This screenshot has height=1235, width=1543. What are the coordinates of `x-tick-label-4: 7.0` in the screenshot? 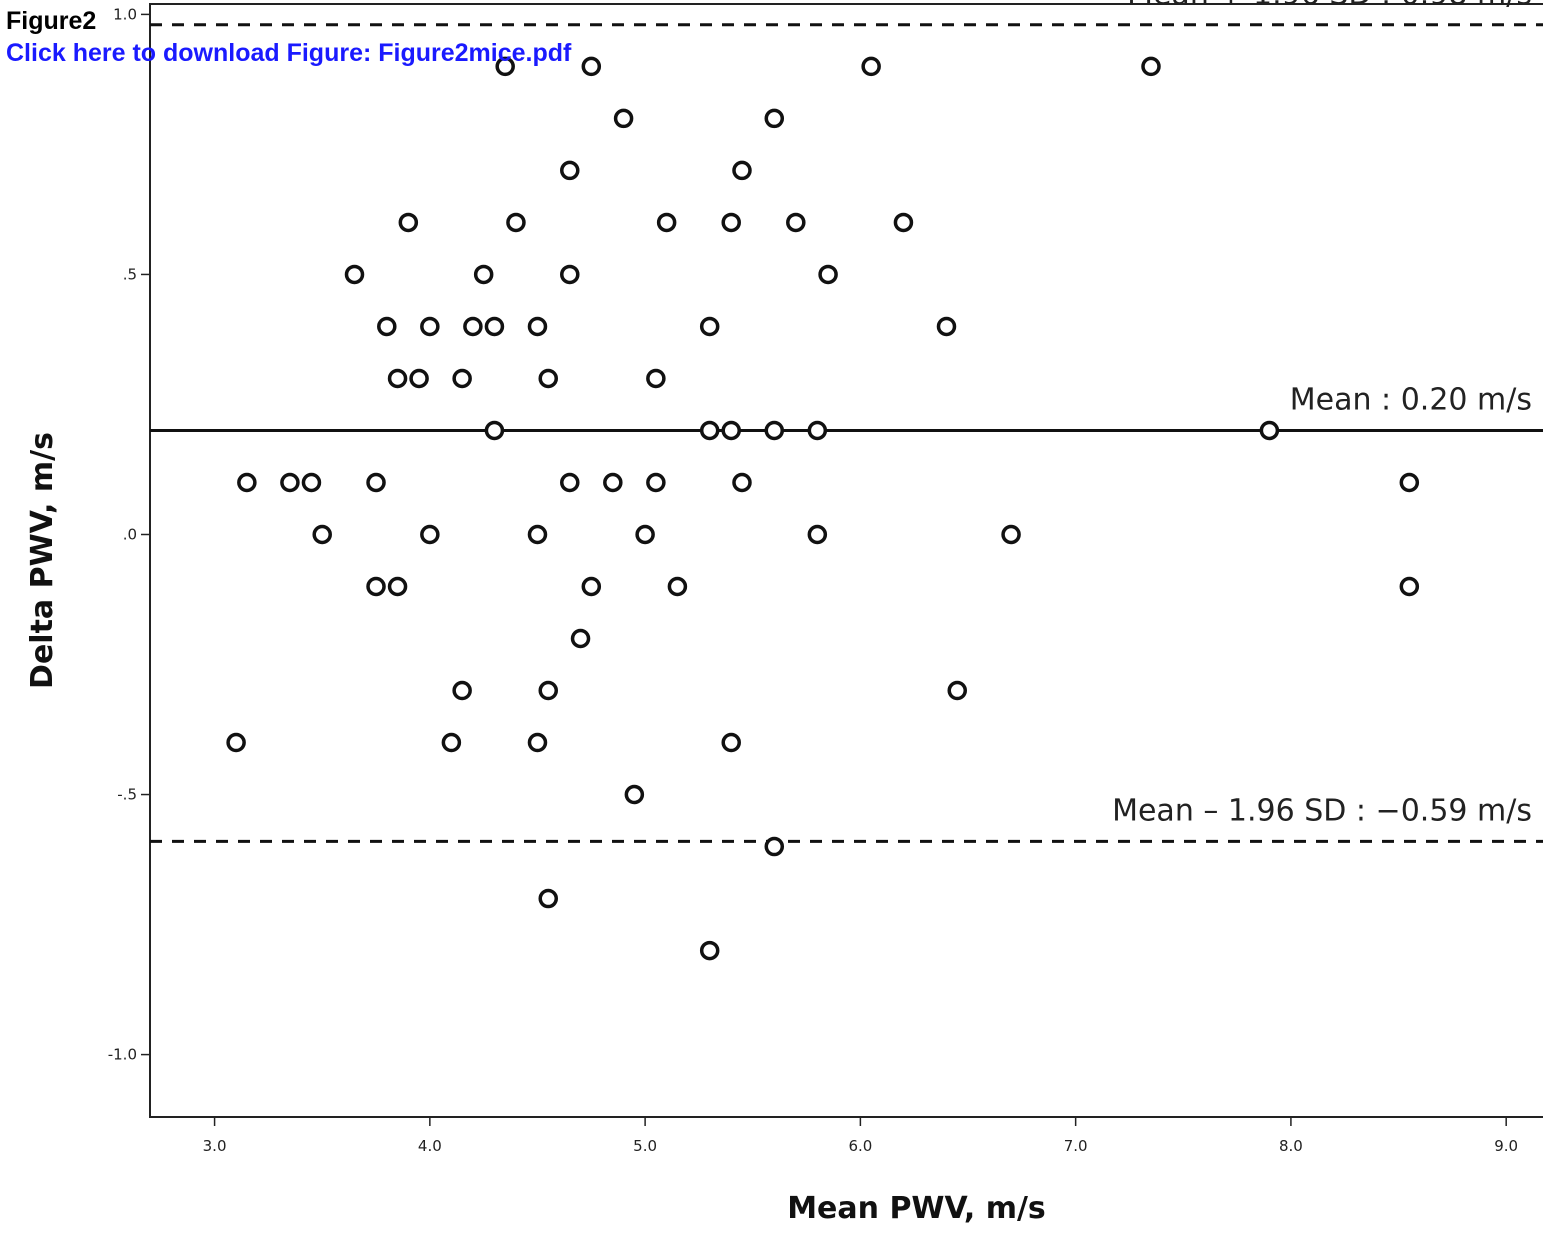 It's located at (1076, 1146).